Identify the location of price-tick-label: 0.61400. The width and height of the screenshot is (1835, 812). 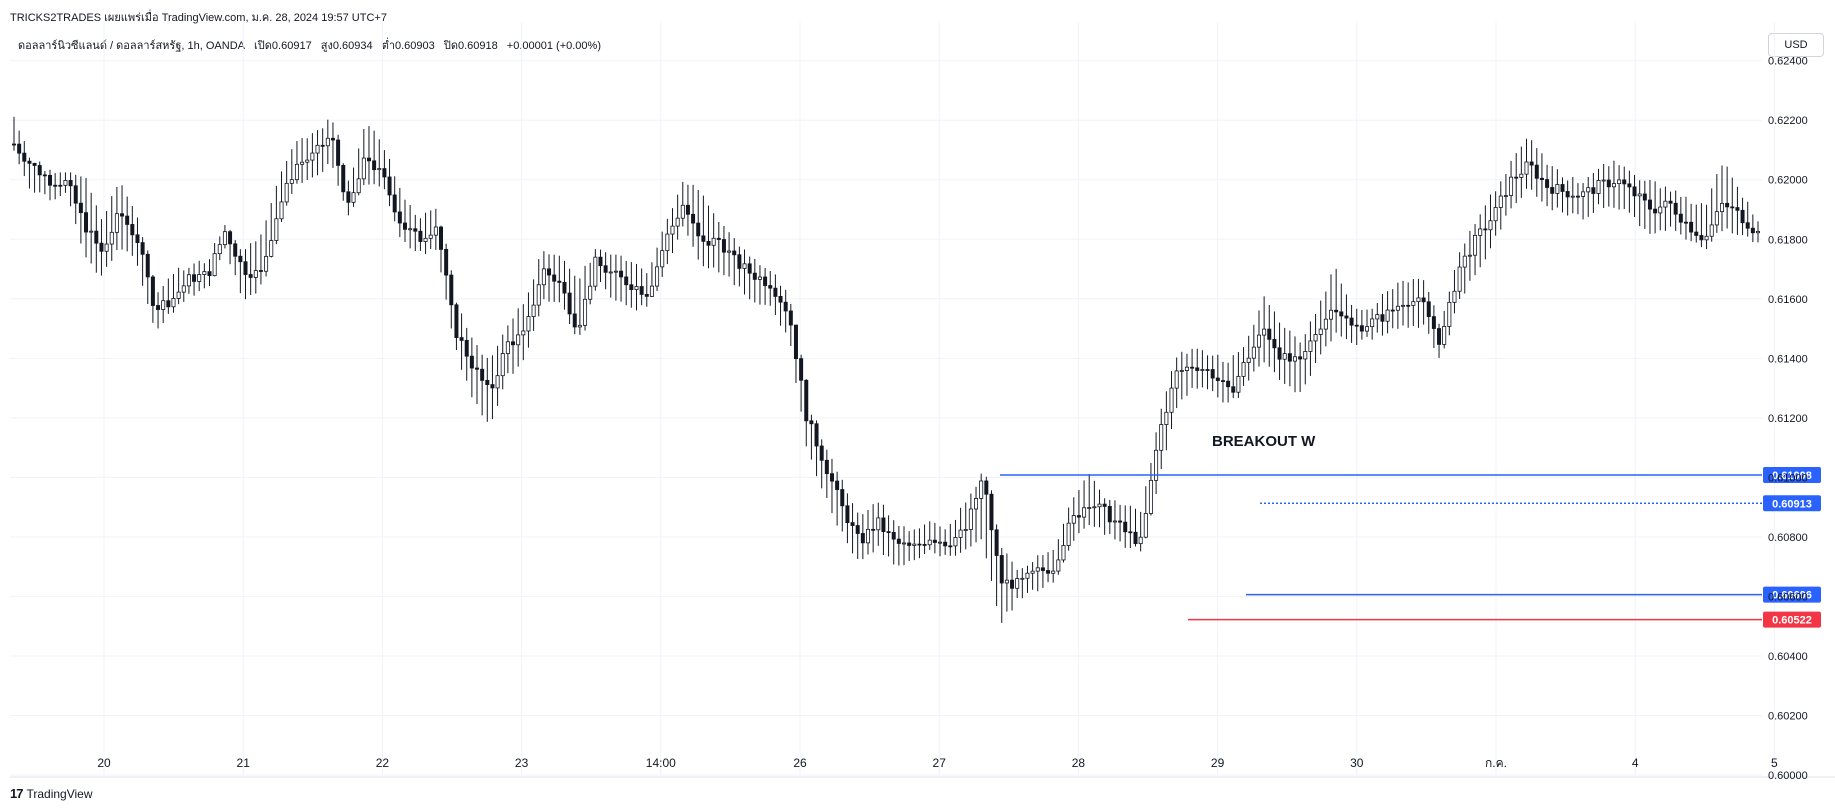
(1788, 359).